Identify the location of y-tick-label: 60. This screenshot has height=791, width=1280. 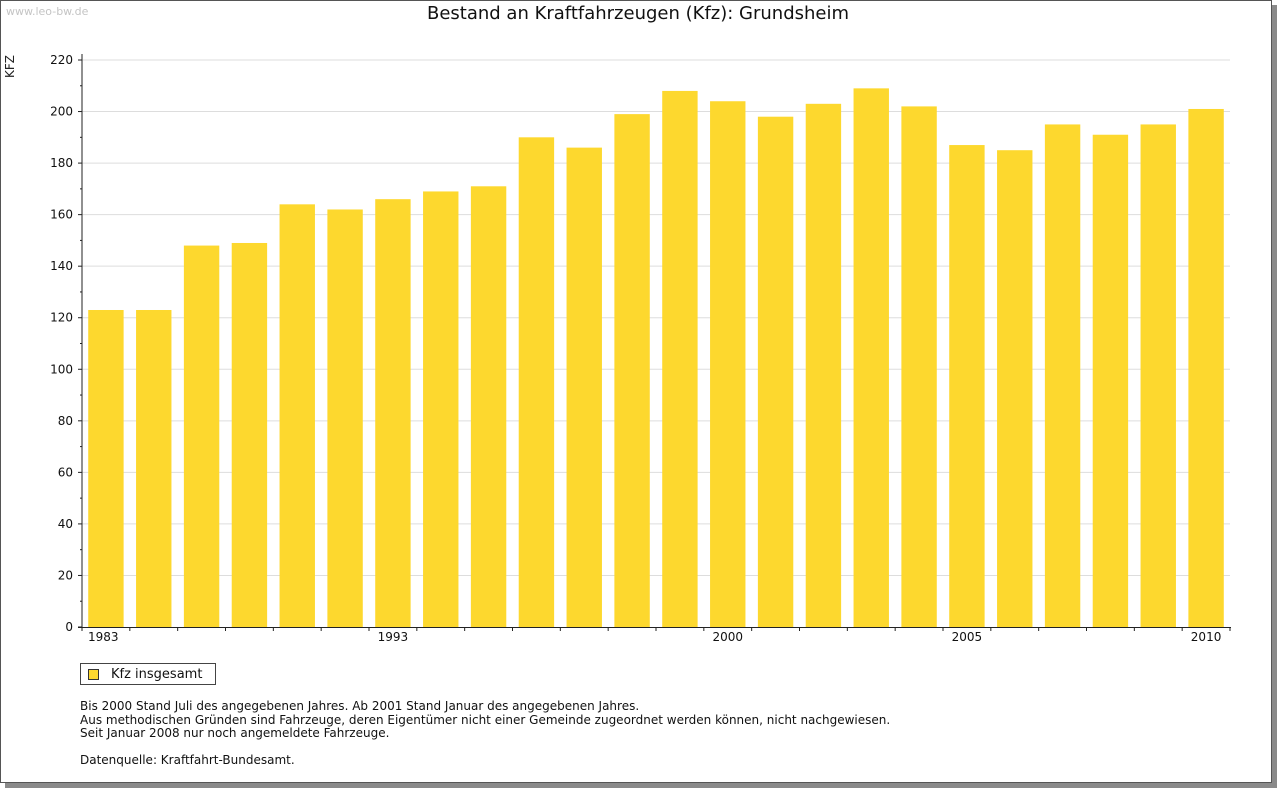
(65, 472).